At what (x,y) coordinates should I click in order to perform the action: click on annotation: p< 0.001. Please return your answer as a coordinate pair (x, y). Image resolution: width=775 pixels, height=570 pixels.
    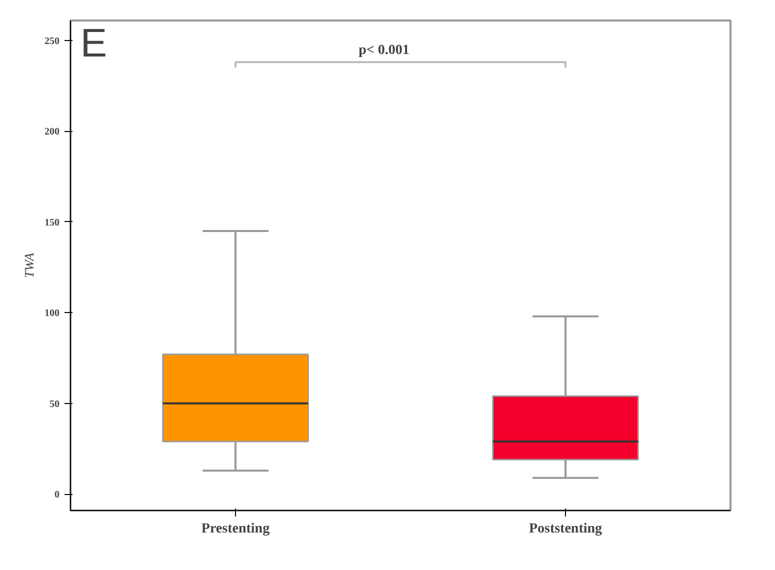
    Looking at the image, I should click on (384, 50).